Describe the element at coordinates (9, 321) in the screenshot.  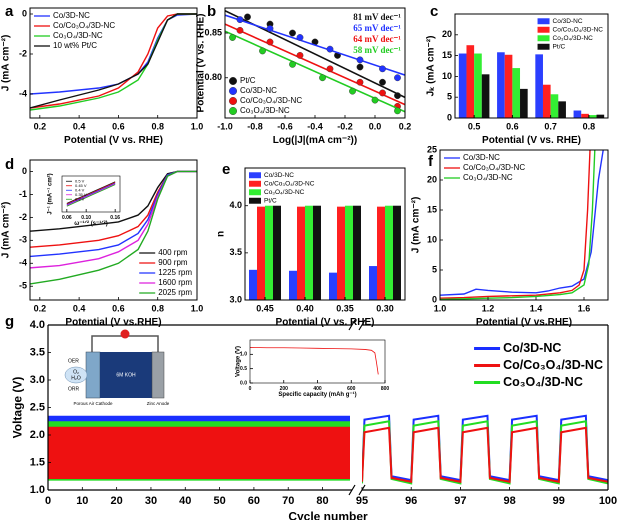
I see `panel-label: g` at that location.